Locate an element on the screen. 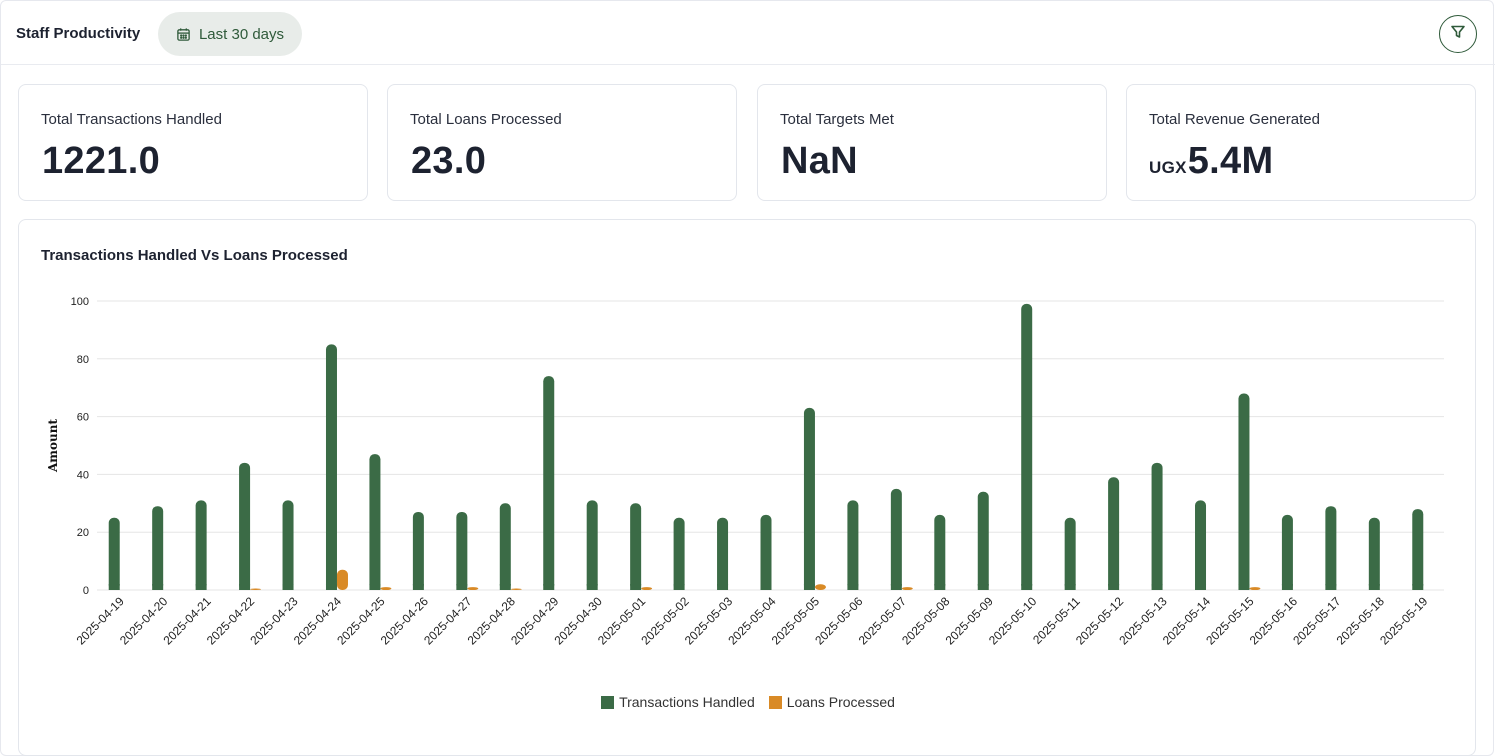 This screenshot has width=1496, height=756. calendar-icon is located at coordinates (183, 34).